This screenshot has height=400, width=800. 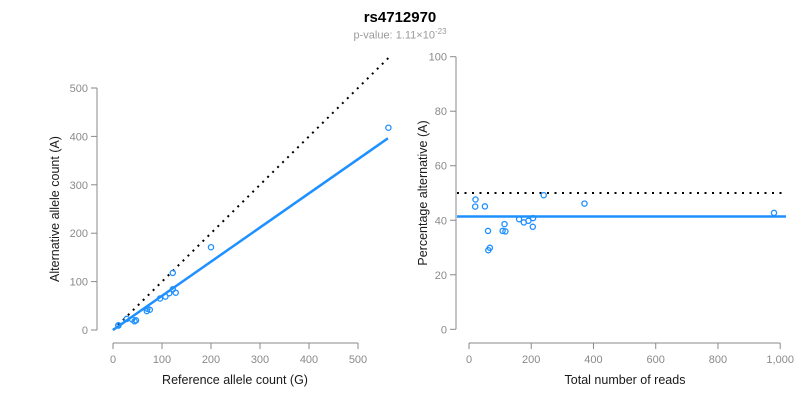 I want to click on left-x-axis-label: Reference allele count (G), so click(x=235, y=380).